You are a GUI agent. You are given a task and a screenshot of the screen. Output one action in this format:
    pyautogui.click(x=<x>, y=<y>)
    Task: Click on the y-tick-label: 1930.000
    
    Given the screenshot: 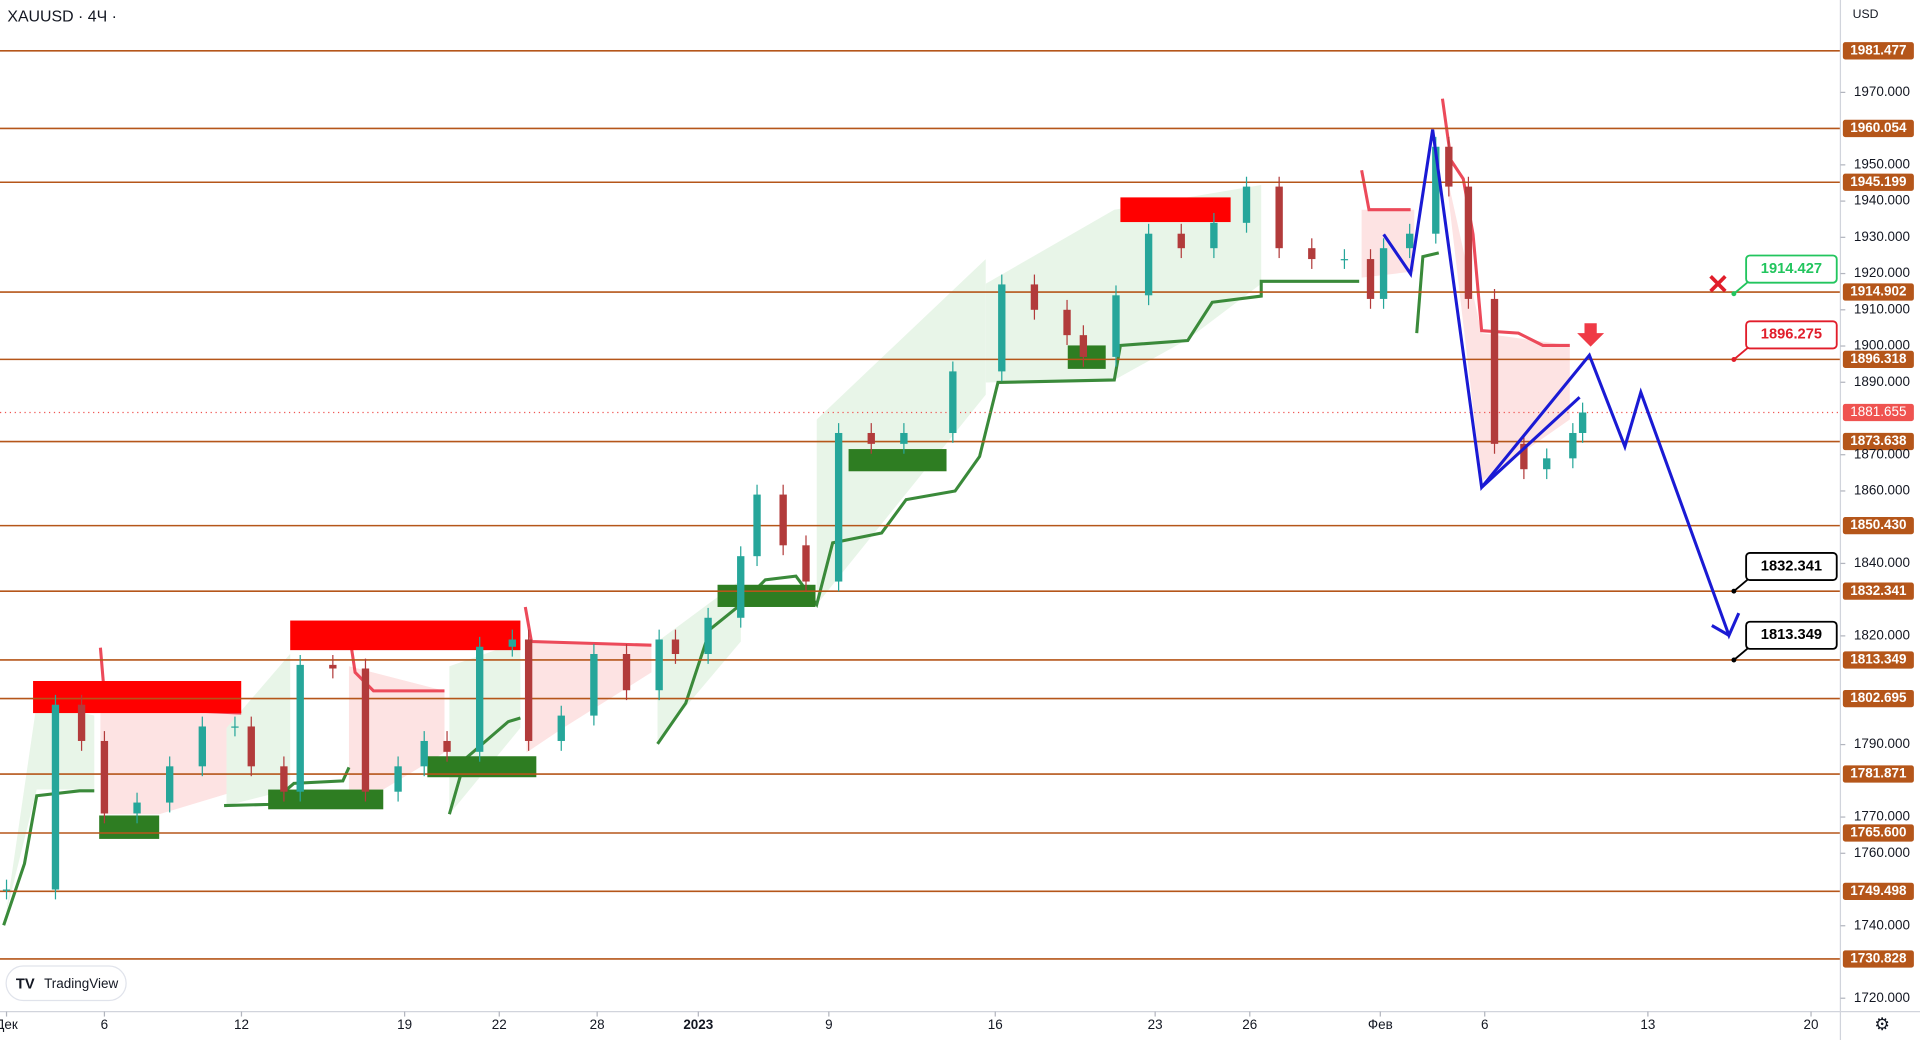 What is the action you would take?
    pyautogui.click(x=1882, y=236)
    